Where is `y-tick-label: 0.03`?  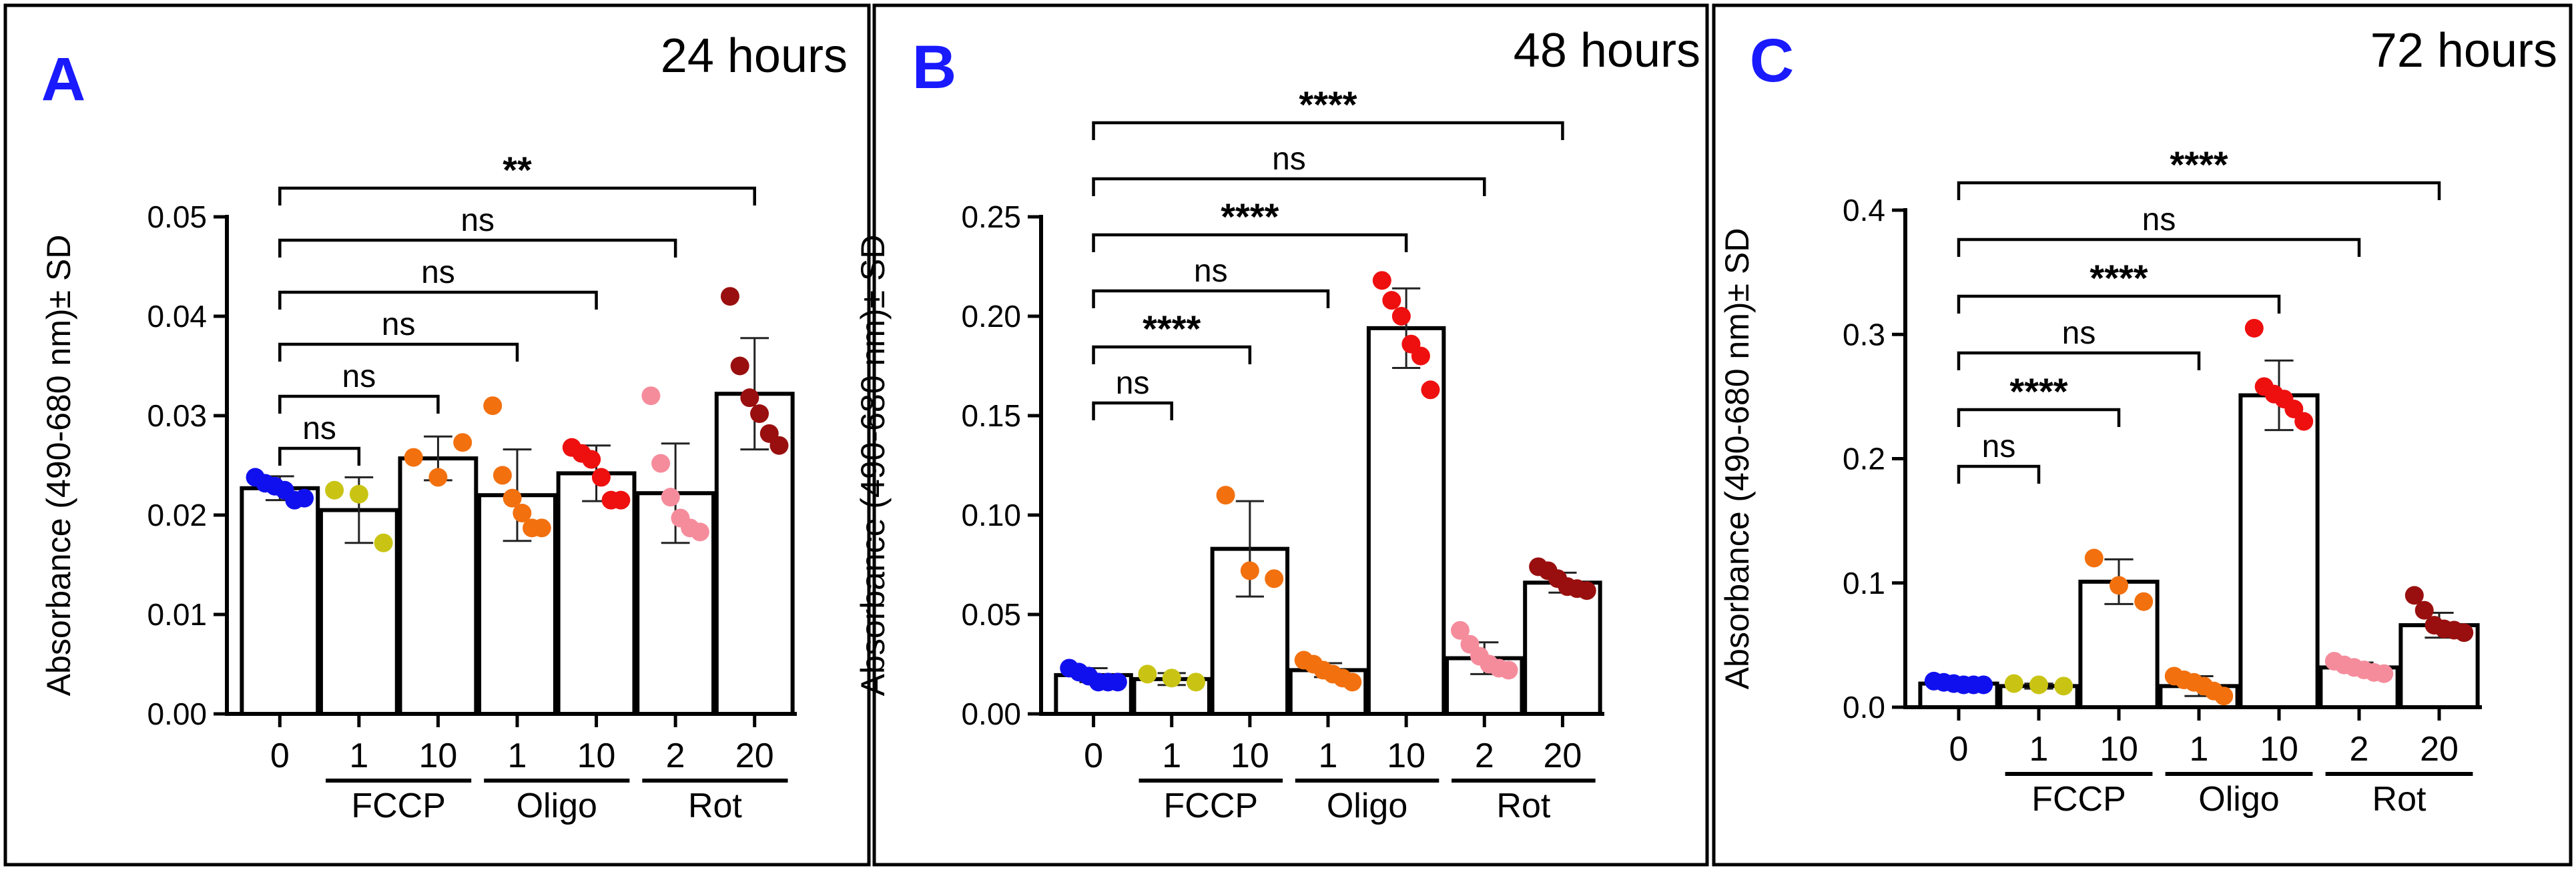
y-tick-label: 0.03 is located at coordinates (177, 416).